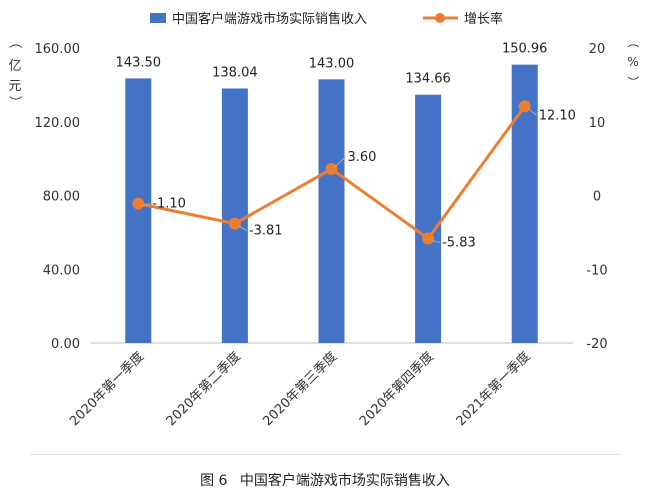  What do you see at coordinates (332, 63) in the screenshot?
I see `bar-value-label: 143.00` at bounding box center [332, 63].